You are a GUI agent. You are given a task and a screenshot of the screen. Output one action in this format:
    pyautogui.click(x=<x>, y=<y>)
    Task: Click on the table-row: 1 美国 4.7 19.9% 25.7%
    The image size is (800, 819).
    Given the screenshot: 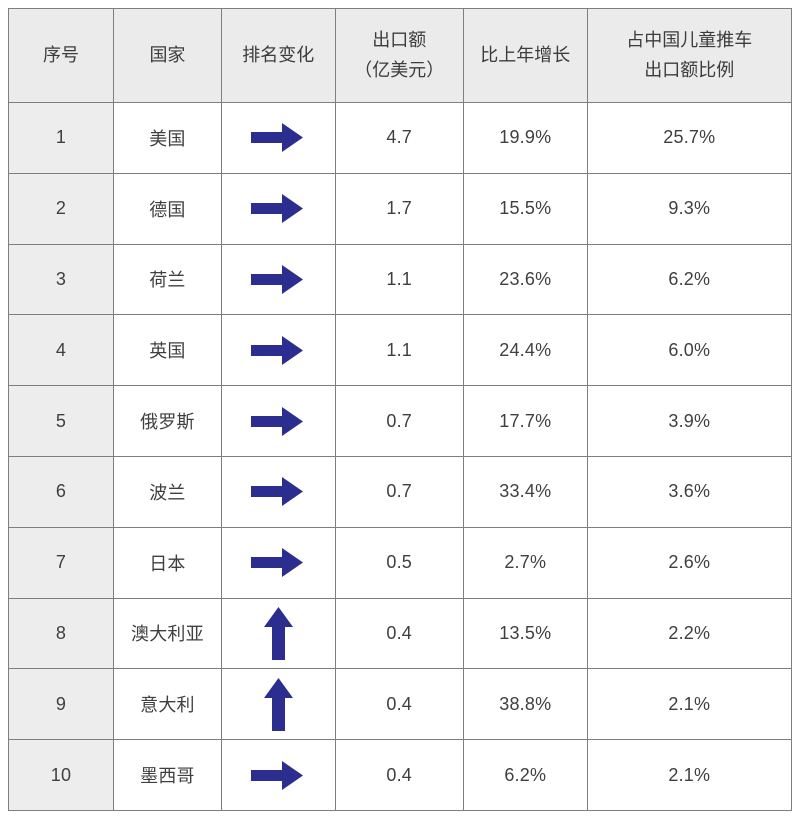 What is the action you would take?
    pyautogui.click(x=400, y=138)
    